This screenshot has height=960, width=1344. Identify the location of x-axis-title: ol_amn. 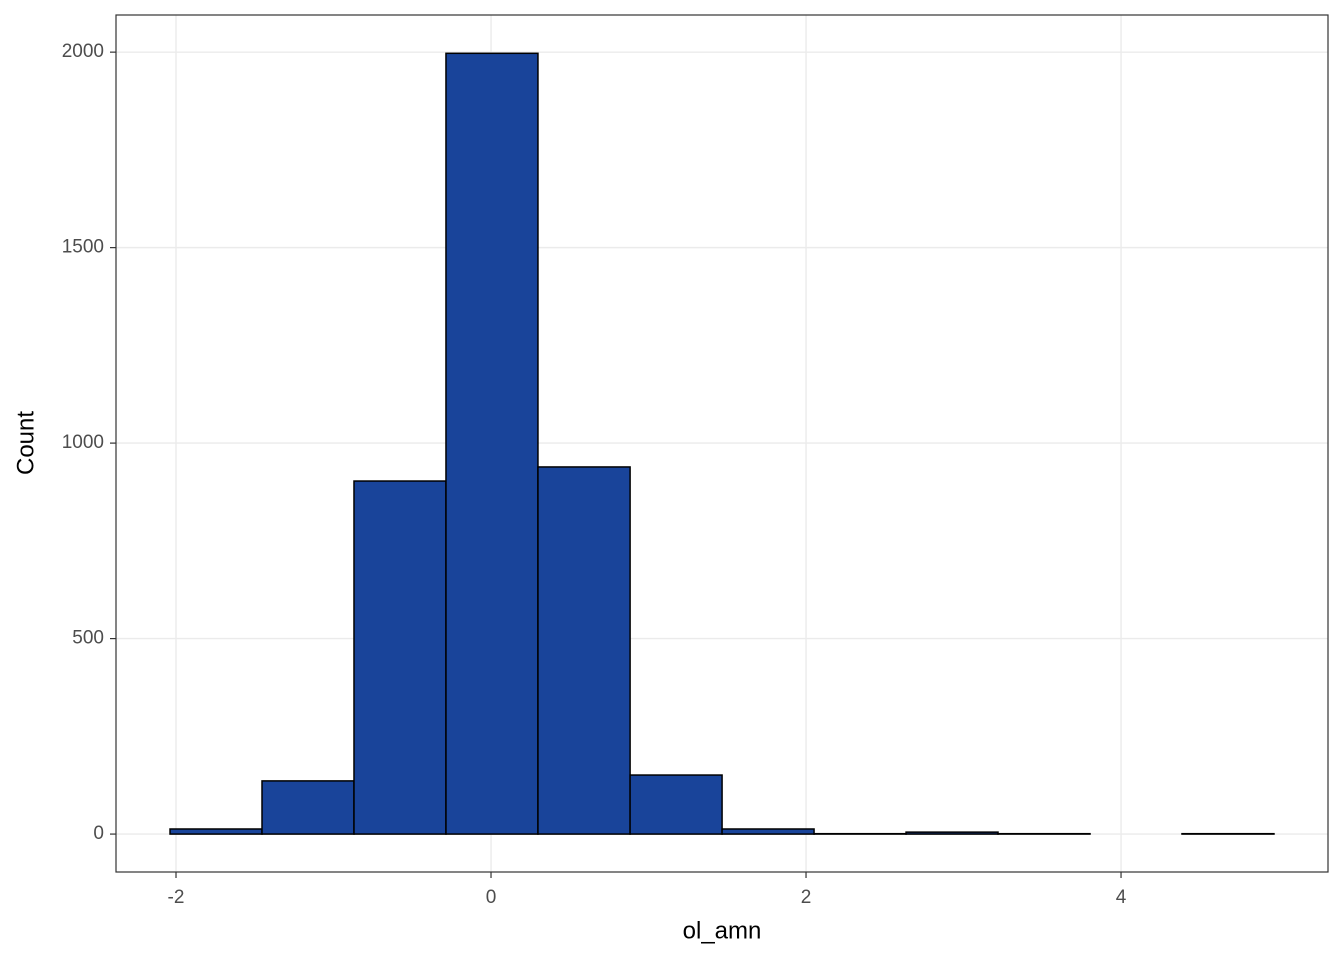
(722, 930).